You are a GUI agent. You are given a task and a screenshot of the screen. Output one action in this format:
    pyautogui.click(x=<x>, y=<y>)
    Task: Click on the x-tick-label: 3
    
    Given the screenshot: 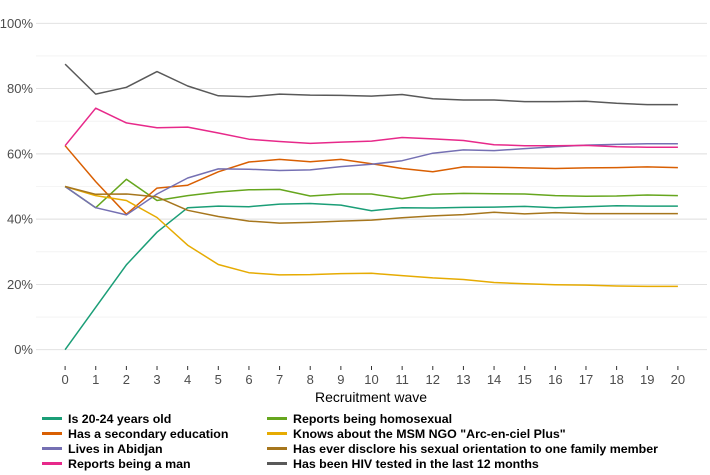 What is the action you would take?
    pyautogui.click(x=156, y=379)
    